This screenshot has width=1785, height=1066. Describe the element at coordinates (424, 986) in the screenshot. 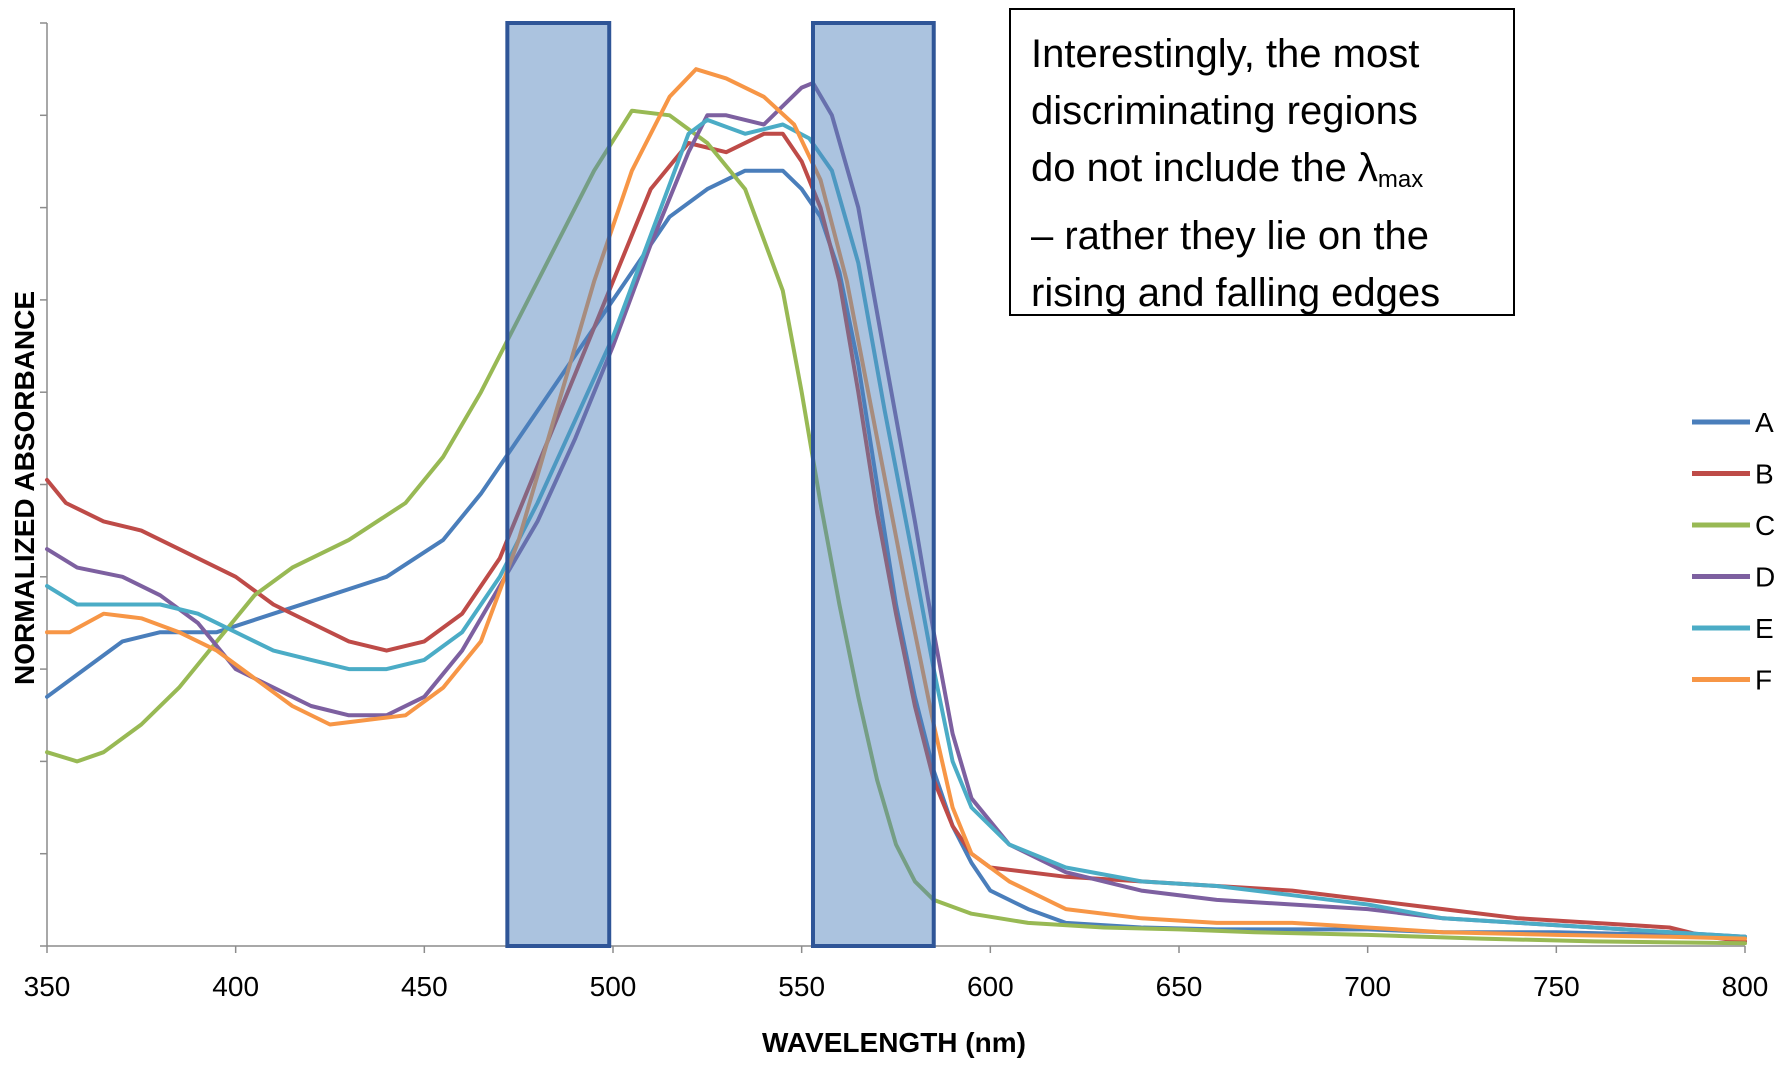

I see `x-tick-label: 450` at that location.